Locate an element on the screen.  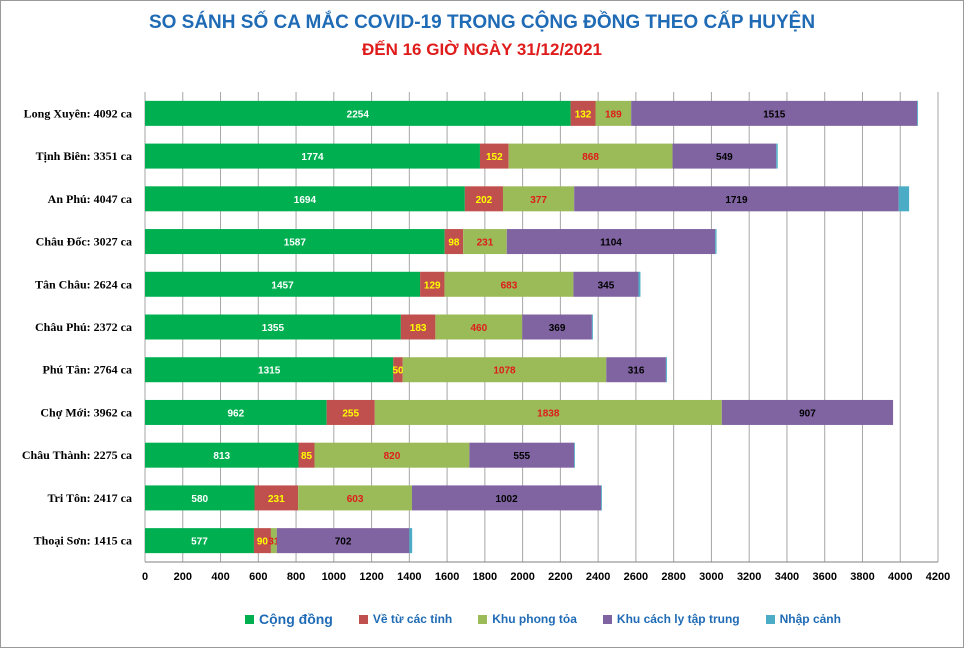
x-tick-label: 1400 is located at coordinates (409, 577).